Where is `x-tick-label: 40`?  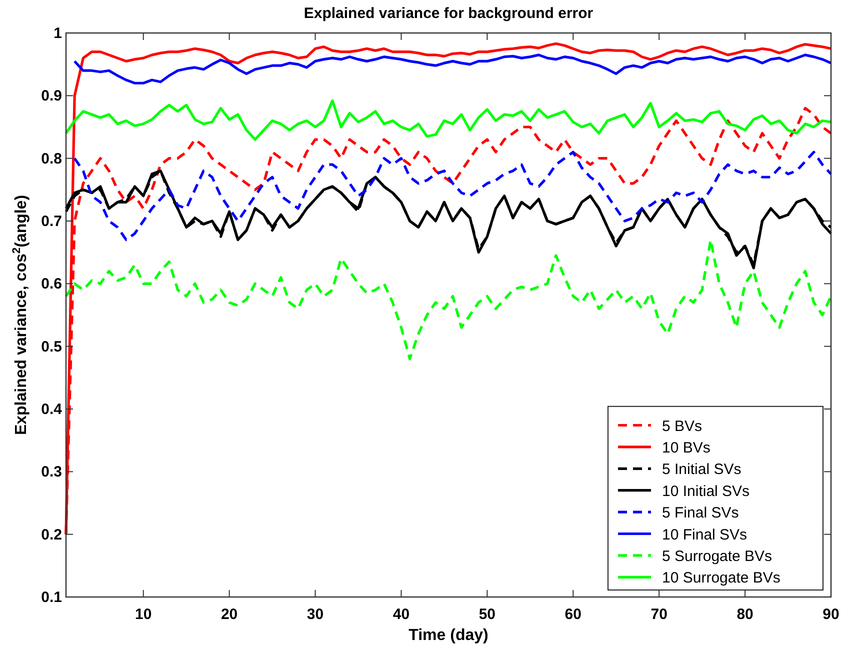
x-tick-label: 40 is located at coordinates (401, 614).